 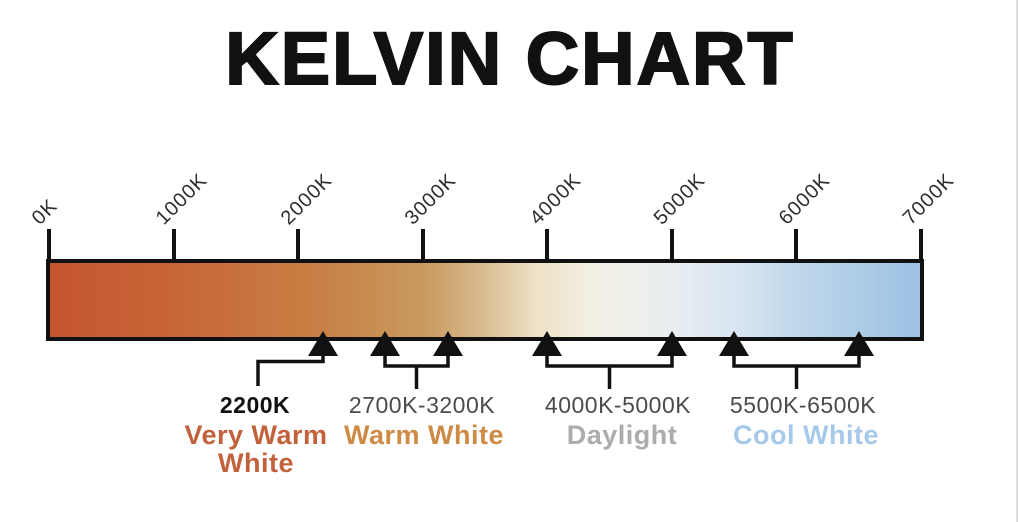 What do you see at coordinates (921, 245) in the screenshot?
I see `tick-7000k` at bounding box center [921, 245].